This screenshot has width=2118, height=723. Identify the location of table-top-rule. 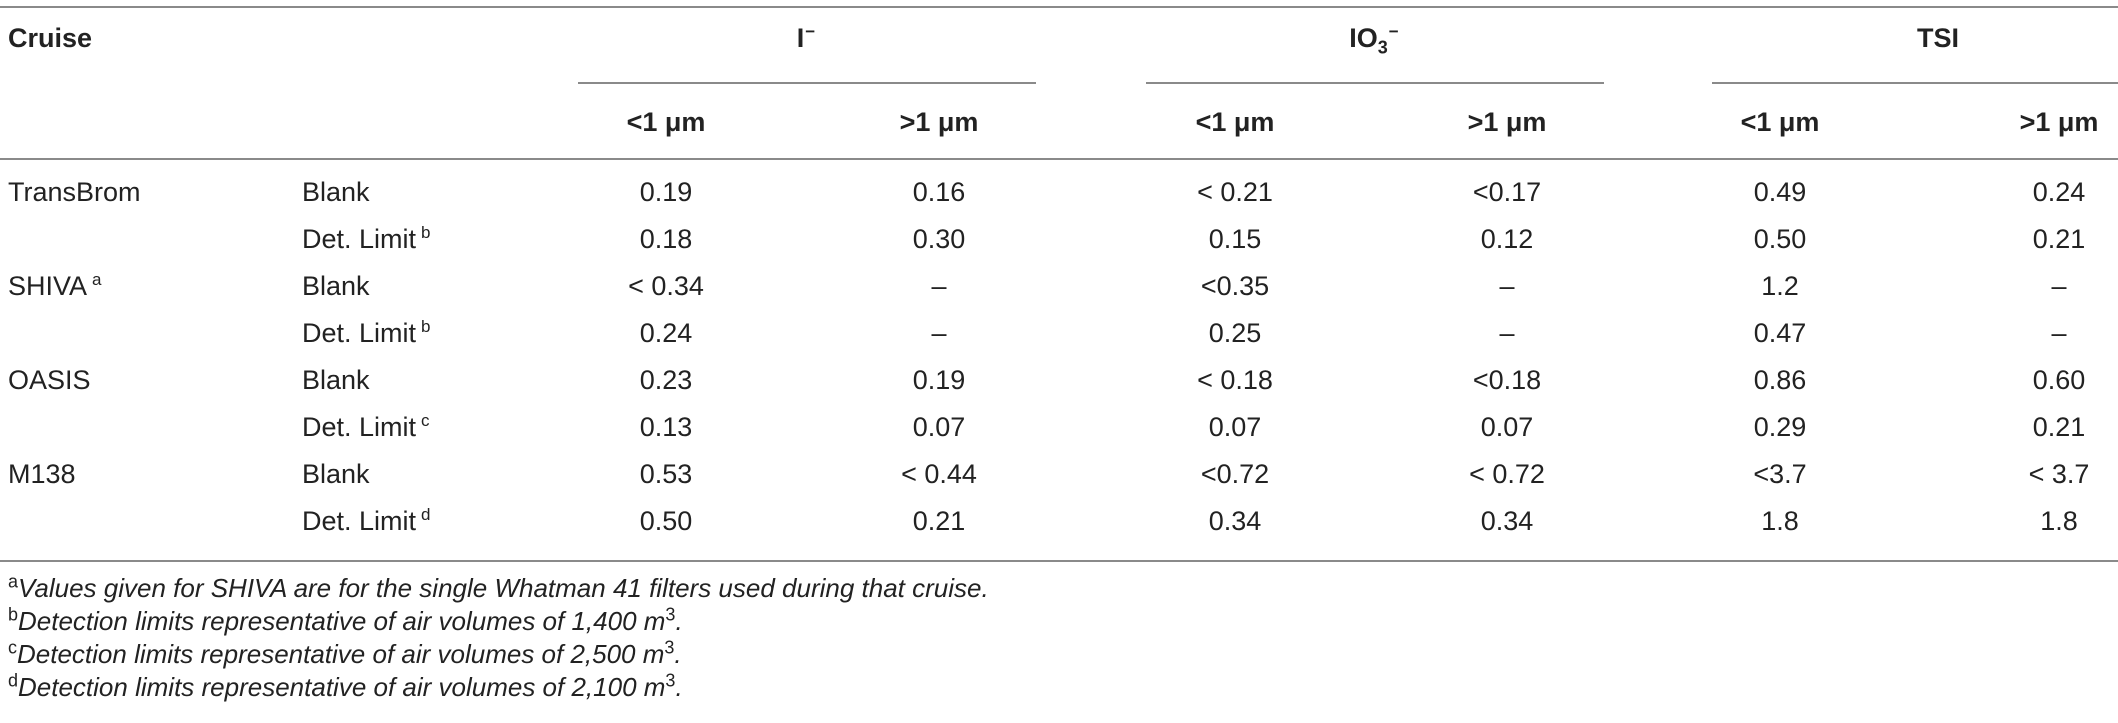
(1059, 7).